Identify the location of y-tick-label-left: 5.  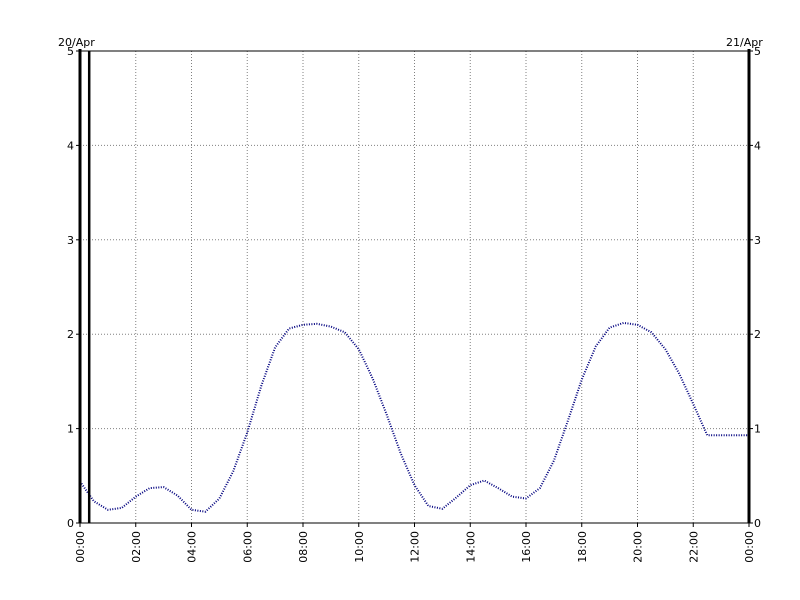
(70, 51).